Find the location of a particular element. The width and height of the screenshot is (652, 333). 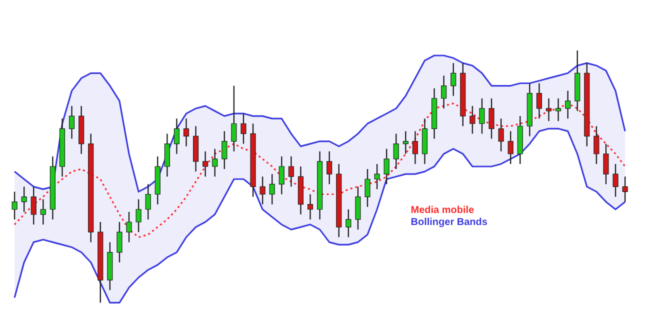

text: Media mobile is located at coordinates (442, 210).